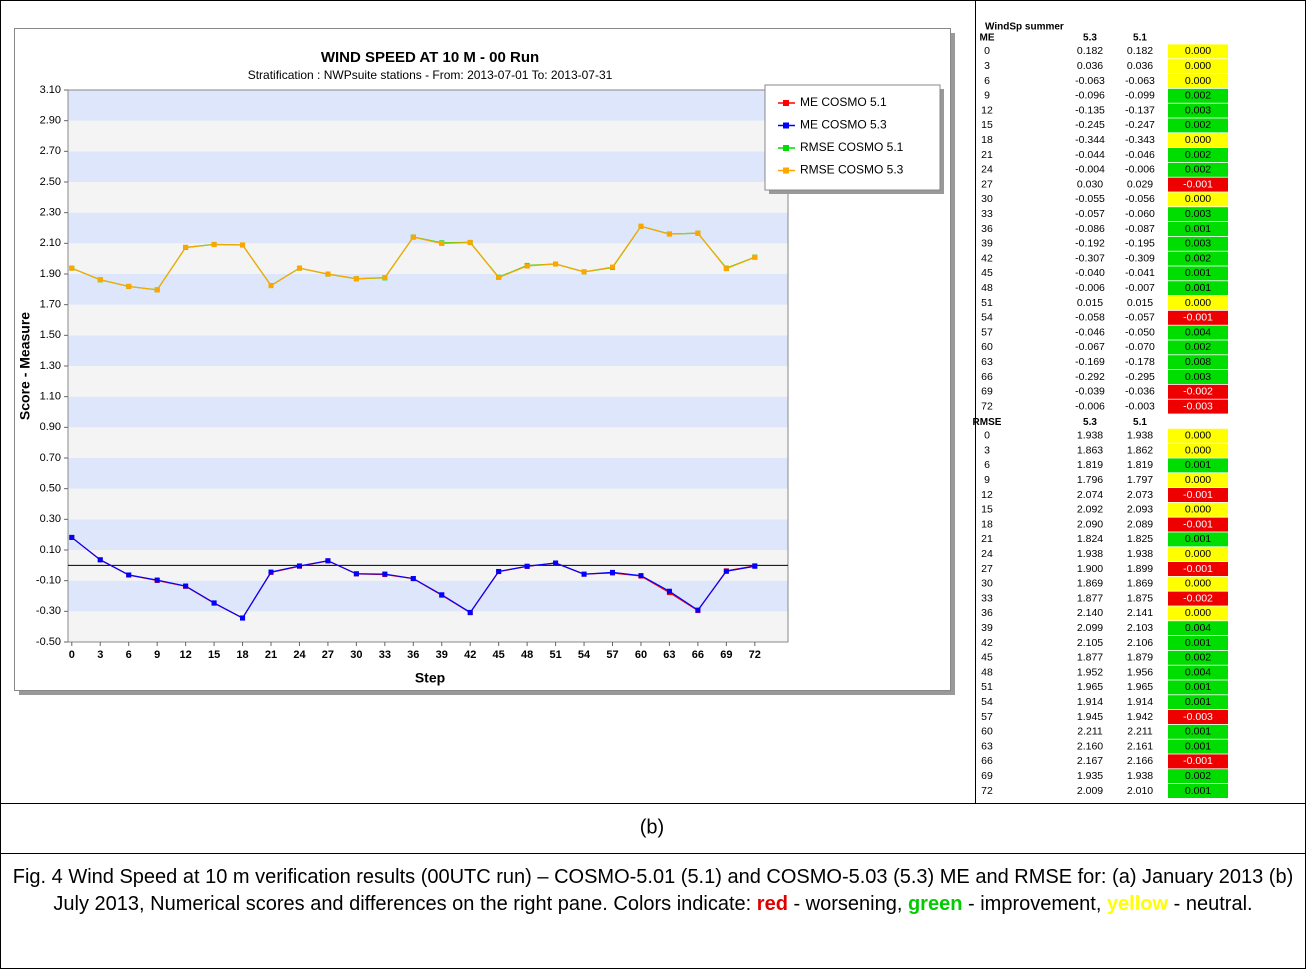 The image size is (1306, 969). What do you see at coordinates (1090, 347) in the screenshot?
I see `table-cell: -0.067` at bounding box center [1090, 347].